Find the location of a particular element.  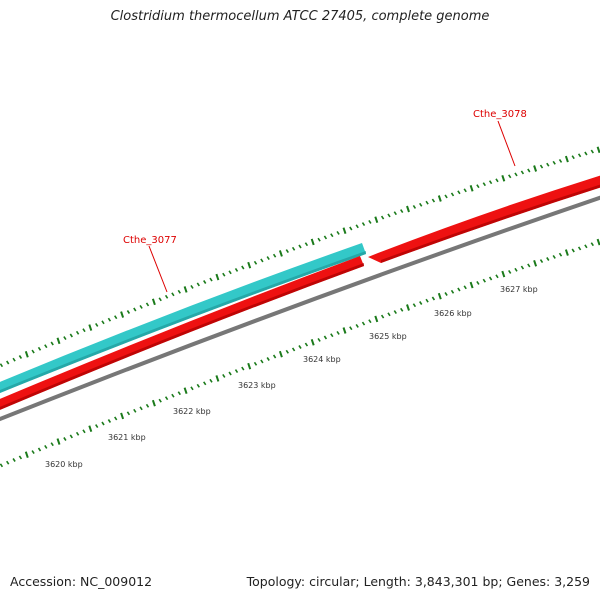

gene-cthe-3078-shadow is located at coordinates (490, 223).